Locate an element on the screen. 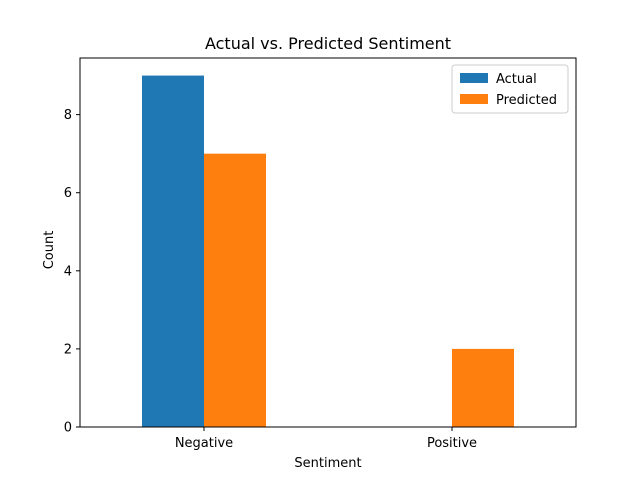 The width and height of the screenshot is (640, 480). legend: Actual Predicted is located at coordinates (510, 89).